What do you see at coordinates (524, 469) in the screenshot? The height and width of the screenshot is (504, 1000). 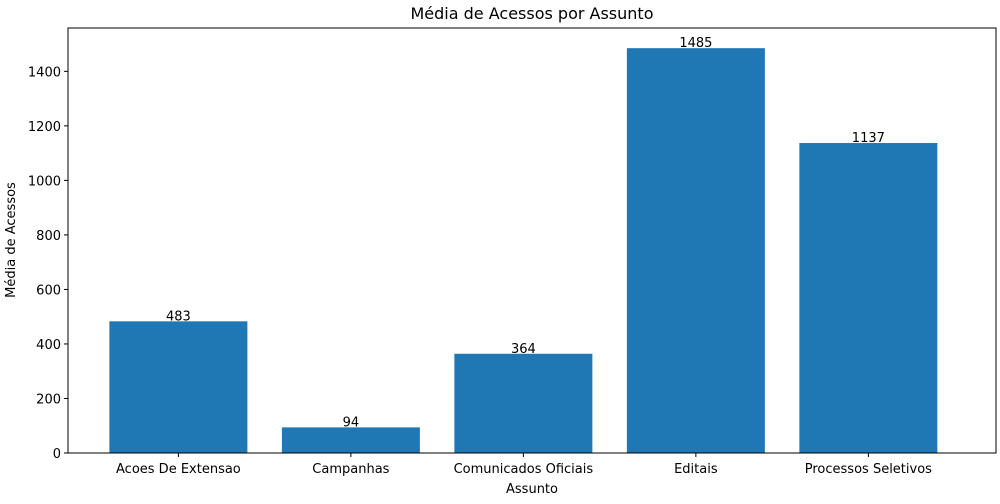 I see `x-tick-label: Comunicados Oficiais` at bounding box center [524, 469].